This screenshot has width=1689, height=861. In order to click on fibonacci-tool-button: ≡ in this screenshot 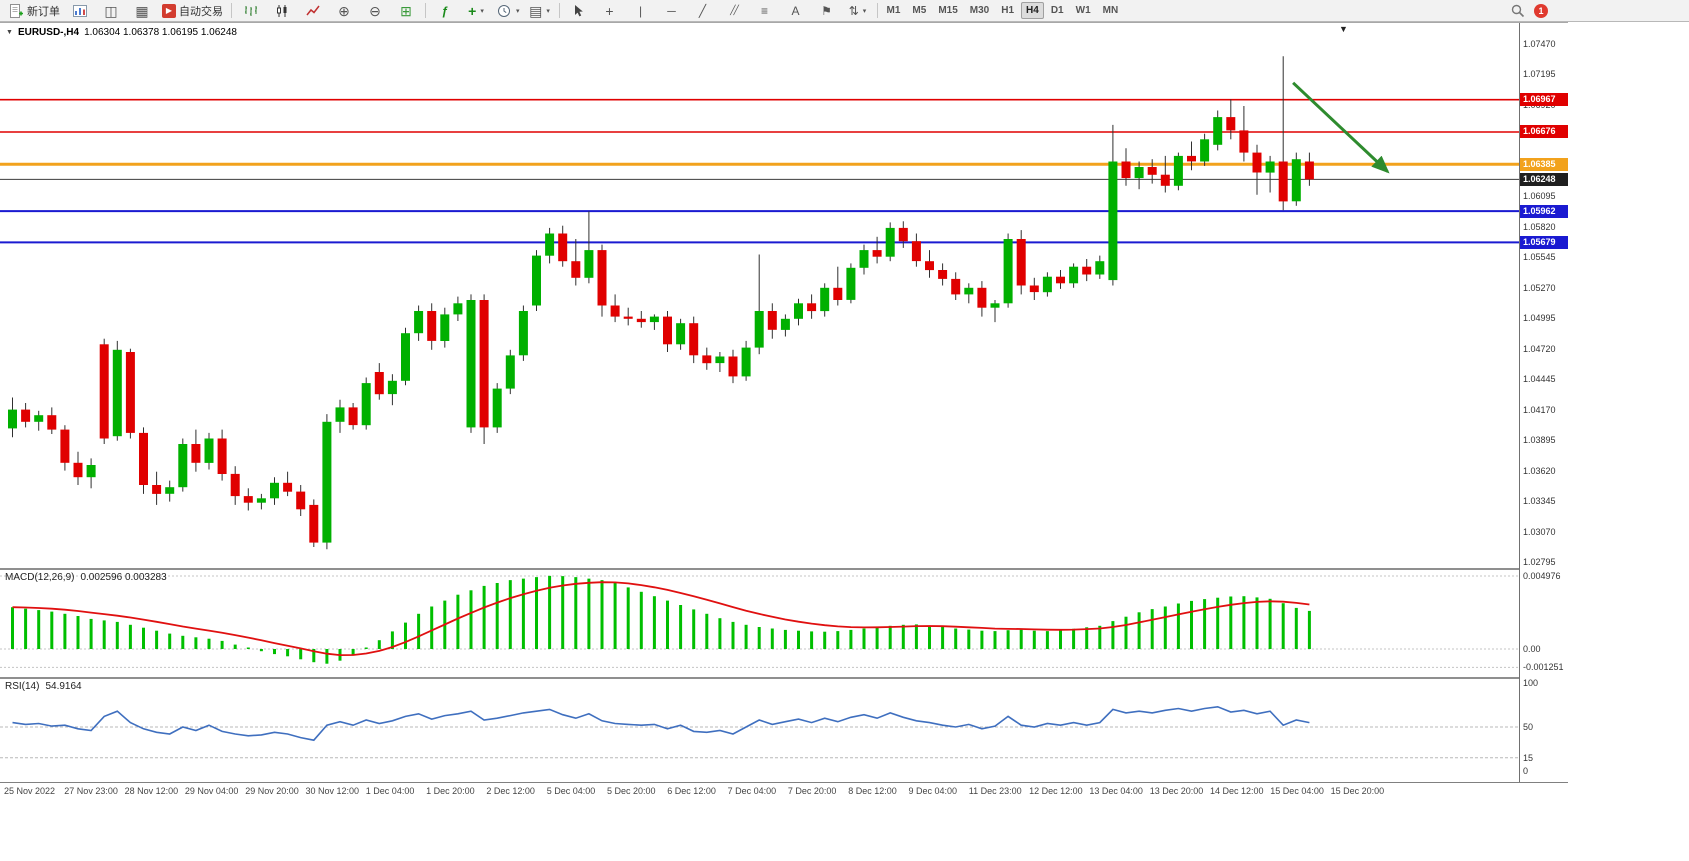, I will do `click(765, 11)`.